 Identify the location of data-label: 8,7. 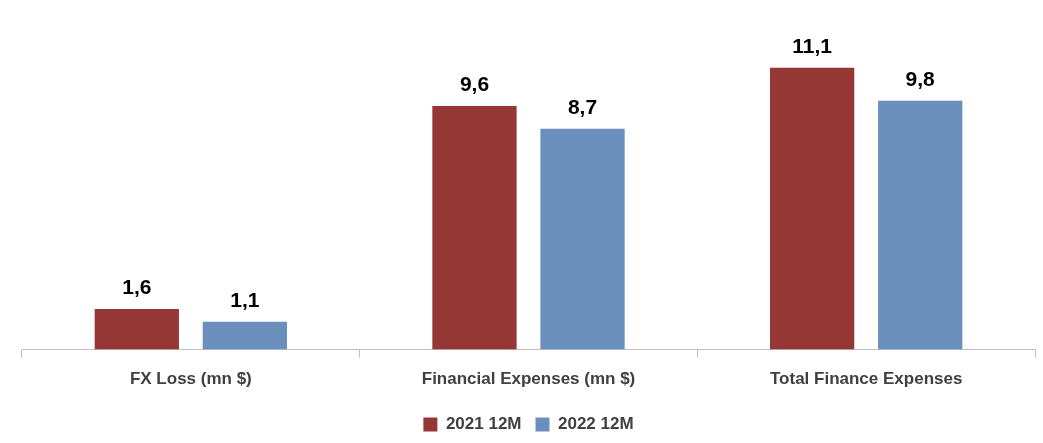
(582, 107).